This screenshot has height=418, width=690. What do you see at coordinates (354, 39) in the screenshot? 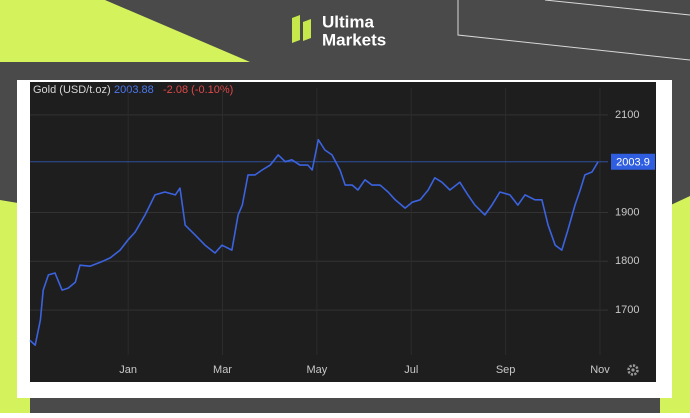
I see `brand-text: Markets` at bounding box center [354, 39].